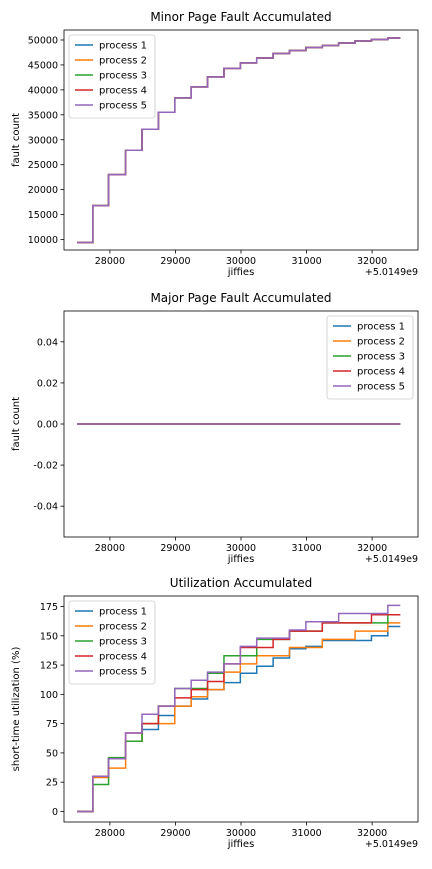 This screenshot has height=869, width=432. Describe the element at coordinates (49, 607) in the screenshot. I see `y-tick-label: 175` at that location.